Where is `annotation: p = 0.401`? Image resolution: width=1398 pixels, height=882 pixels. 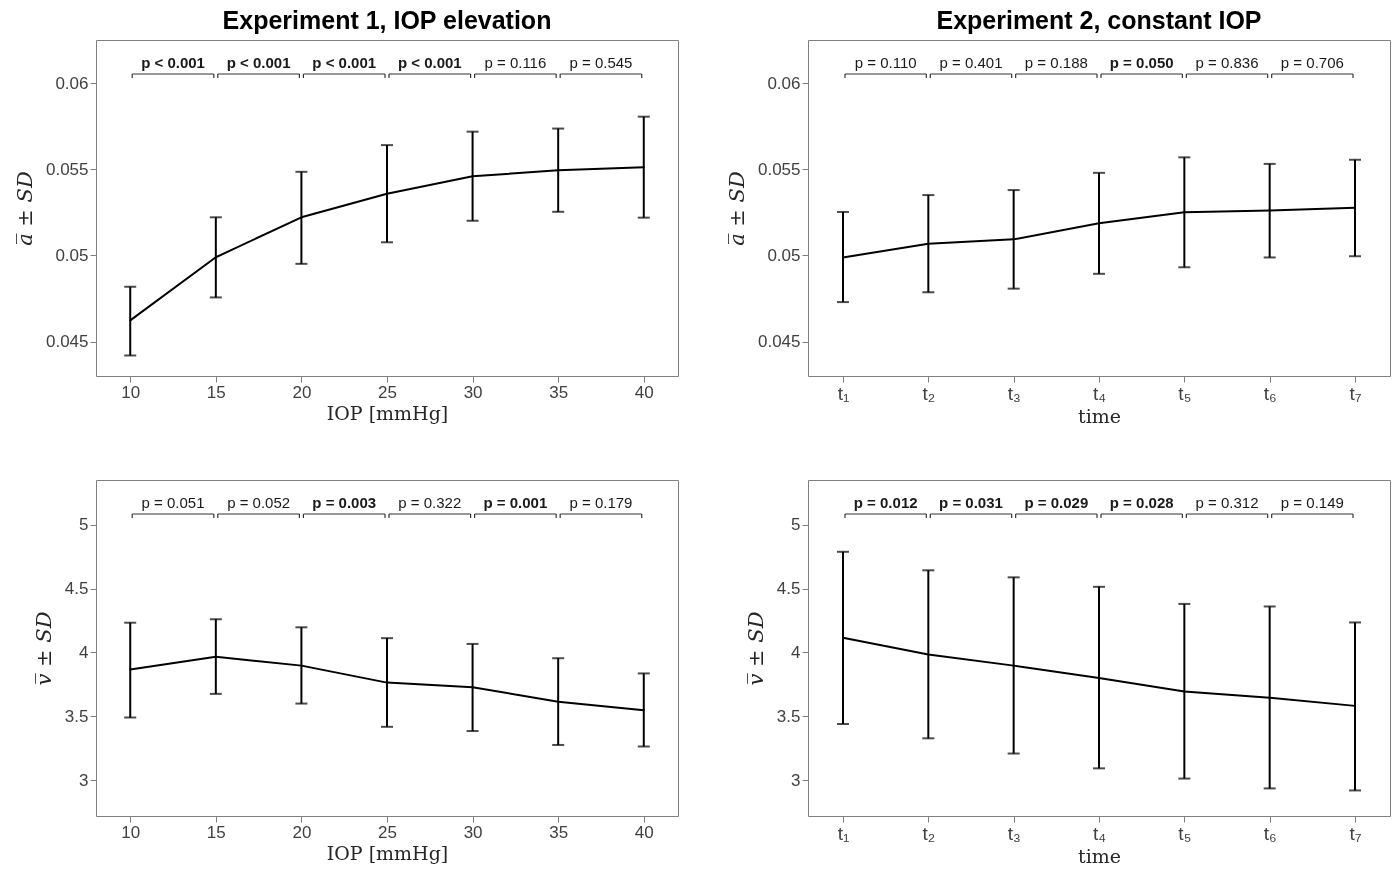 annotation: p = 0.401 is located at coordinates (971, 62).